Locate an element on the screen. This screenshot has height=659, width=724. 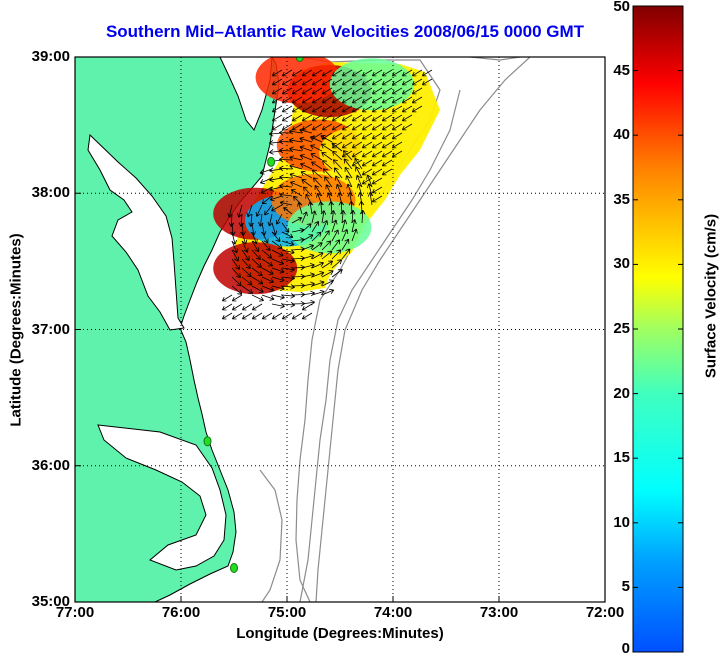
radar-site-marker is located at coordinates (234, 567).